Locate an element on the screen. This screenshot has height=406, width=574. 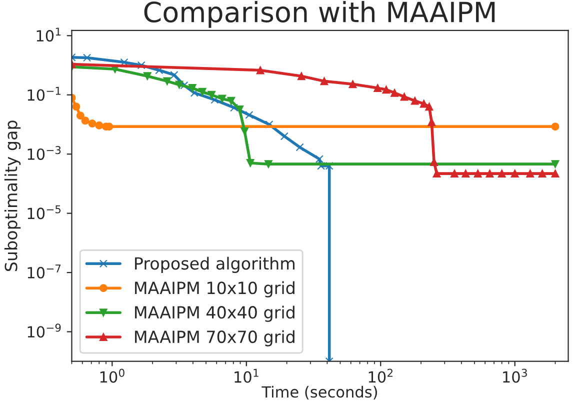
x-tick-label: 10$^{3}$ is located at coordinates (515, 375).